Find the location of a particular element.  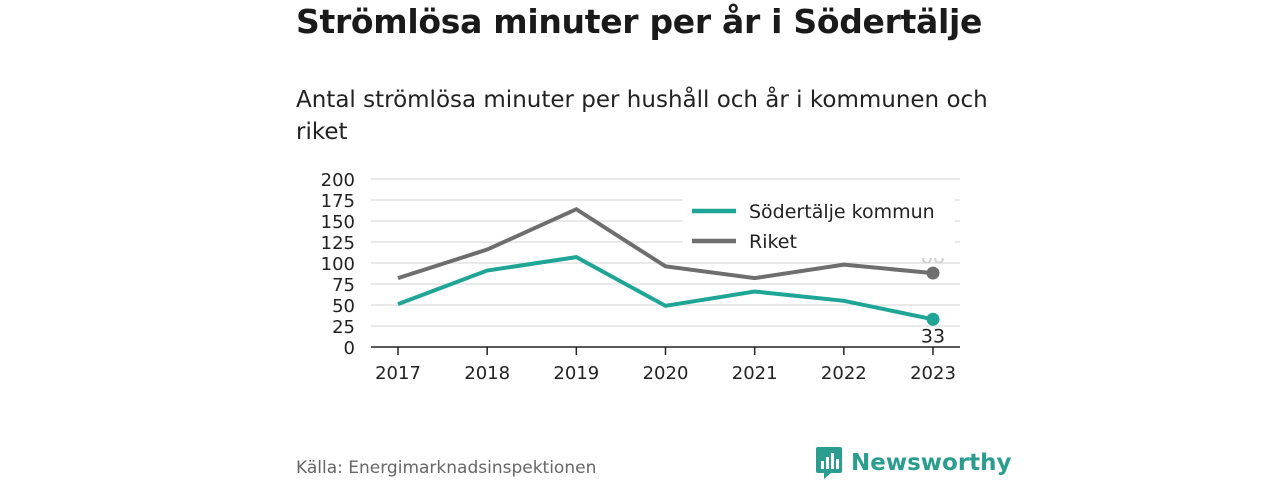

y-tick-label: 175 is located at coordinates (338, 201).